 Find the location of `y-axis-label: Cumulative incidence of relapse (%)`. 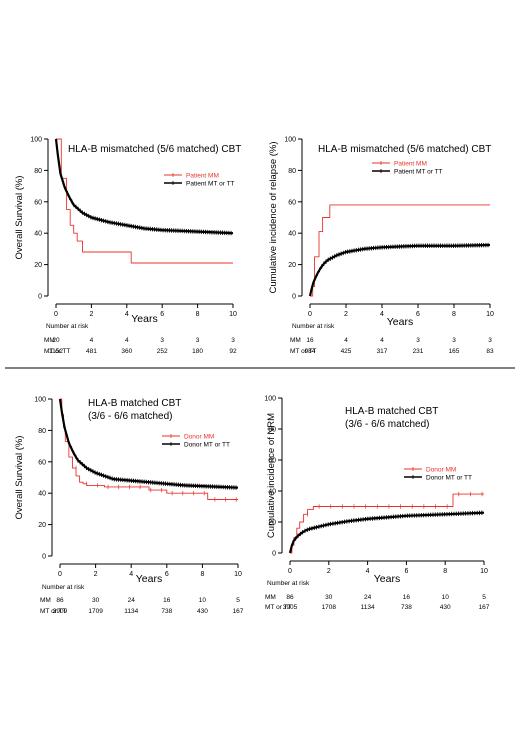

y-axis-label: Cumulative incidence of relapse (%) is located at coordinates (273, 217).